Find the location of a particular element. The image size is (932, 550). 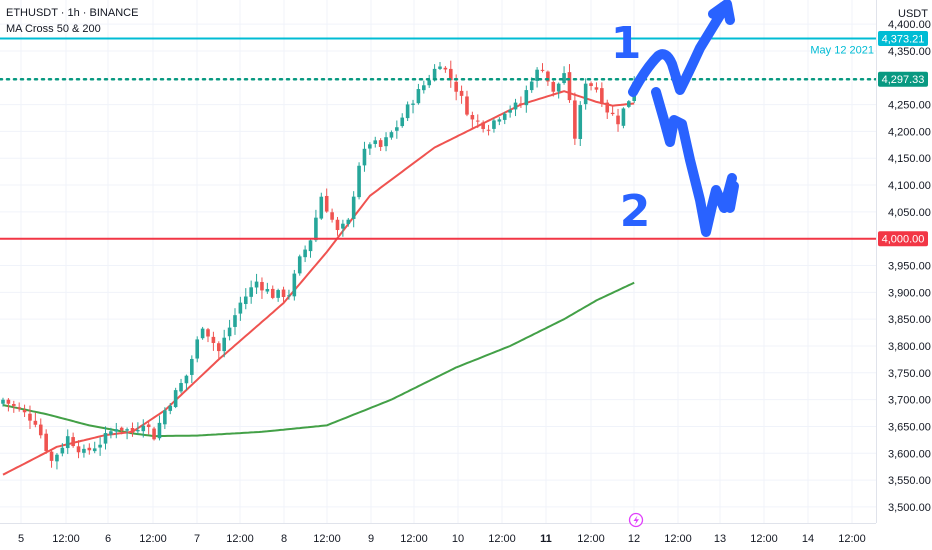

scenario-down-arrowhead is located at coordinates (727, 197).